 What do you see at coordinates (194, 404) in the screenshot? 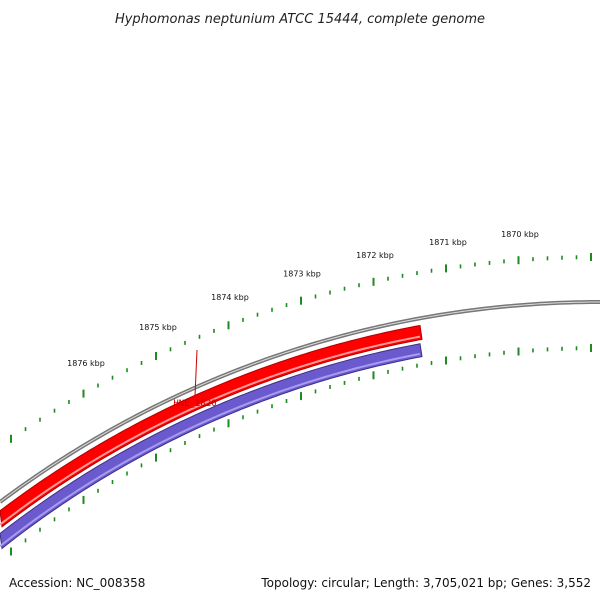
I see `gene-label: HNE_1820` at bounding box center [194, 404].